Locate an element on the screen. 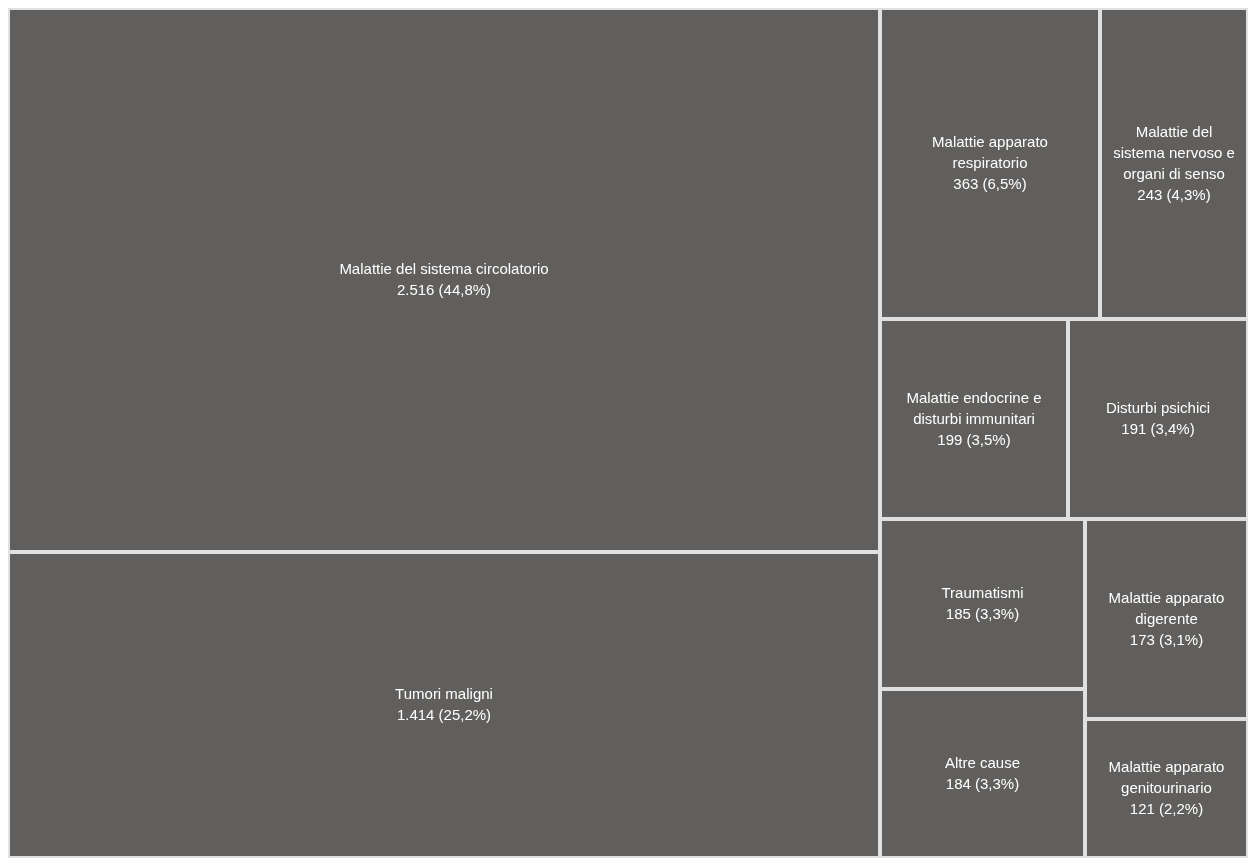 The height and width of the screenshot is (866, 1256). category-label: Disturbi psichici is located at coordinates (1158, 407).